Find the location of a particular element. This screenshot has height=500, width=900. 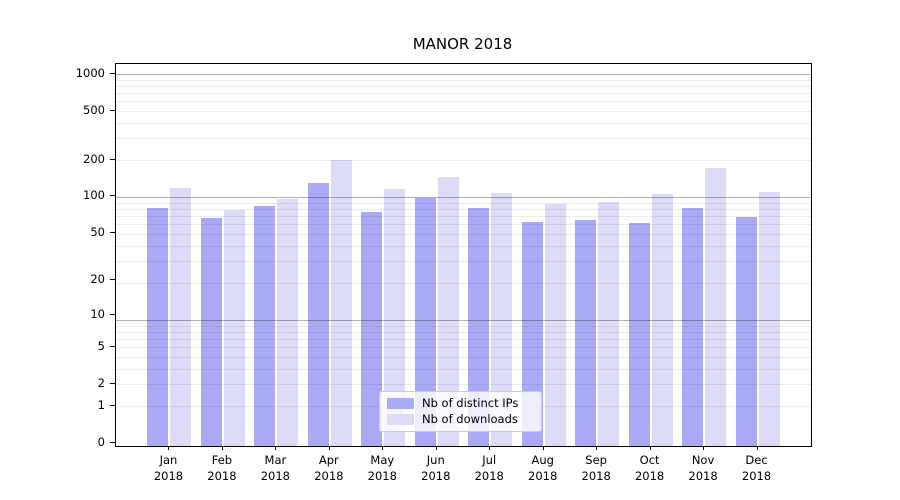

x-tick-label-may: May 2018 is located at coordinates (382, 468).